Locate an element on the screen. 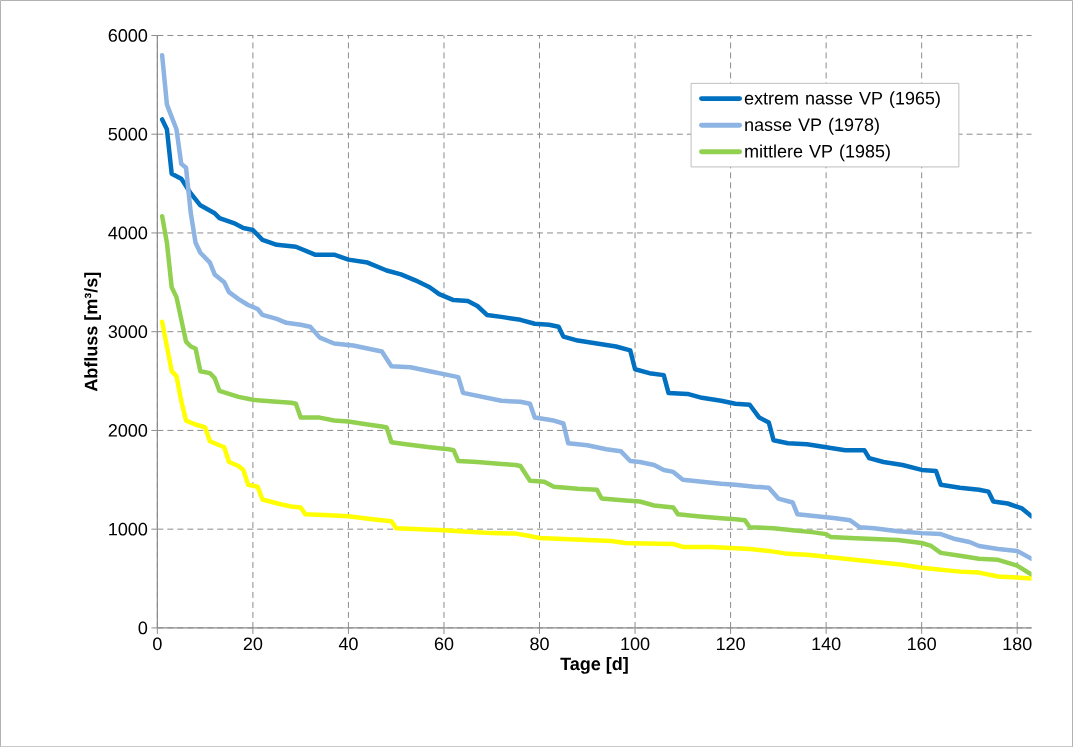 The width and height of the screenshot is (1073, 747). x-tick-label: 20 is located at coordinates (253, 644).